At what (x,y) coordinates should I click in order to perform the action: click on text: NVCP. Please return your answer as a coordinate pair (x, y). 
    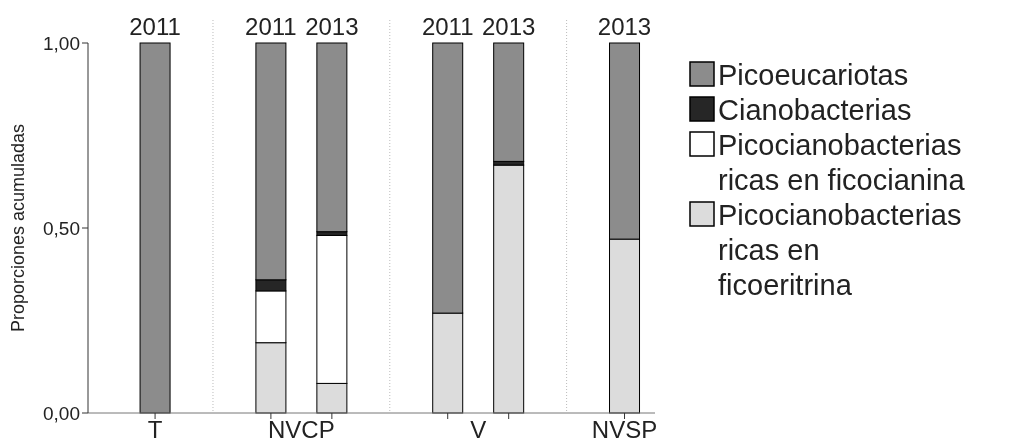
    Looking at the image, I should click on (301, 429).